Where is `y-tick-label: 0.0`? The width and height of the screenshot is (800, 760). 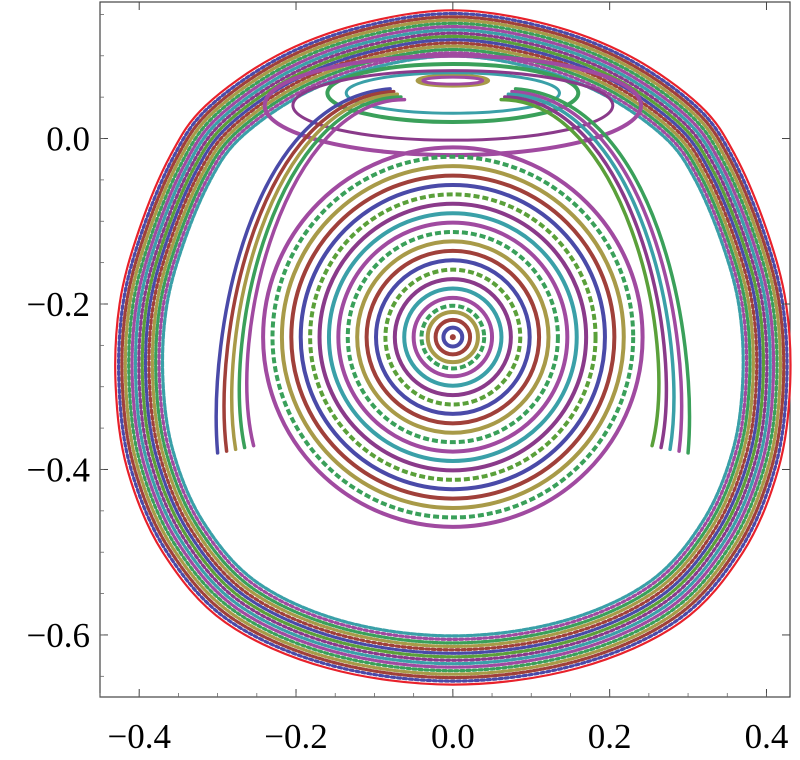 y-tick-label: 0.0 is located at coordinates (68, 139).